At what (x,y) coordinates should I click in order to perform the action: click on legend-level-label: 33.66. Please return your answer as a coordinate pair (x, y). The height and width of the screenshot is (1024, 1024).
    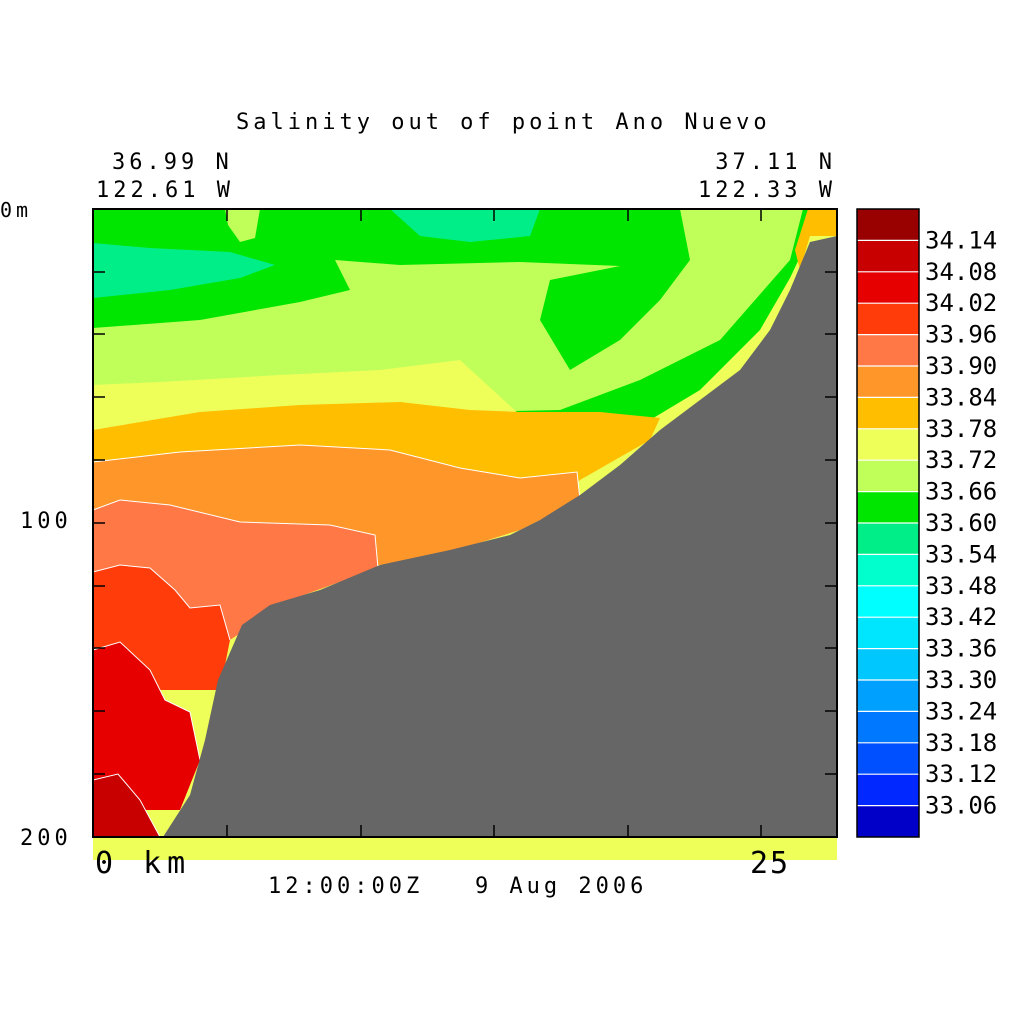
    Looking at the image, I should click on (961, 492).